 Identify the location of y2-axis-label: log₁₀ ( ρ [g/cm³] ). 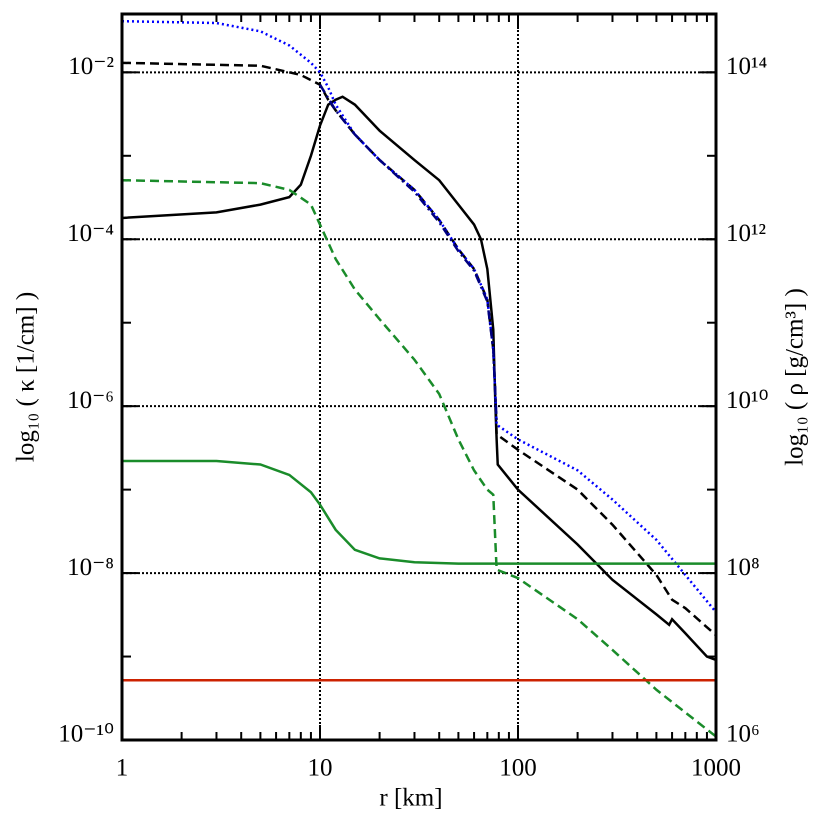
(795, 377).